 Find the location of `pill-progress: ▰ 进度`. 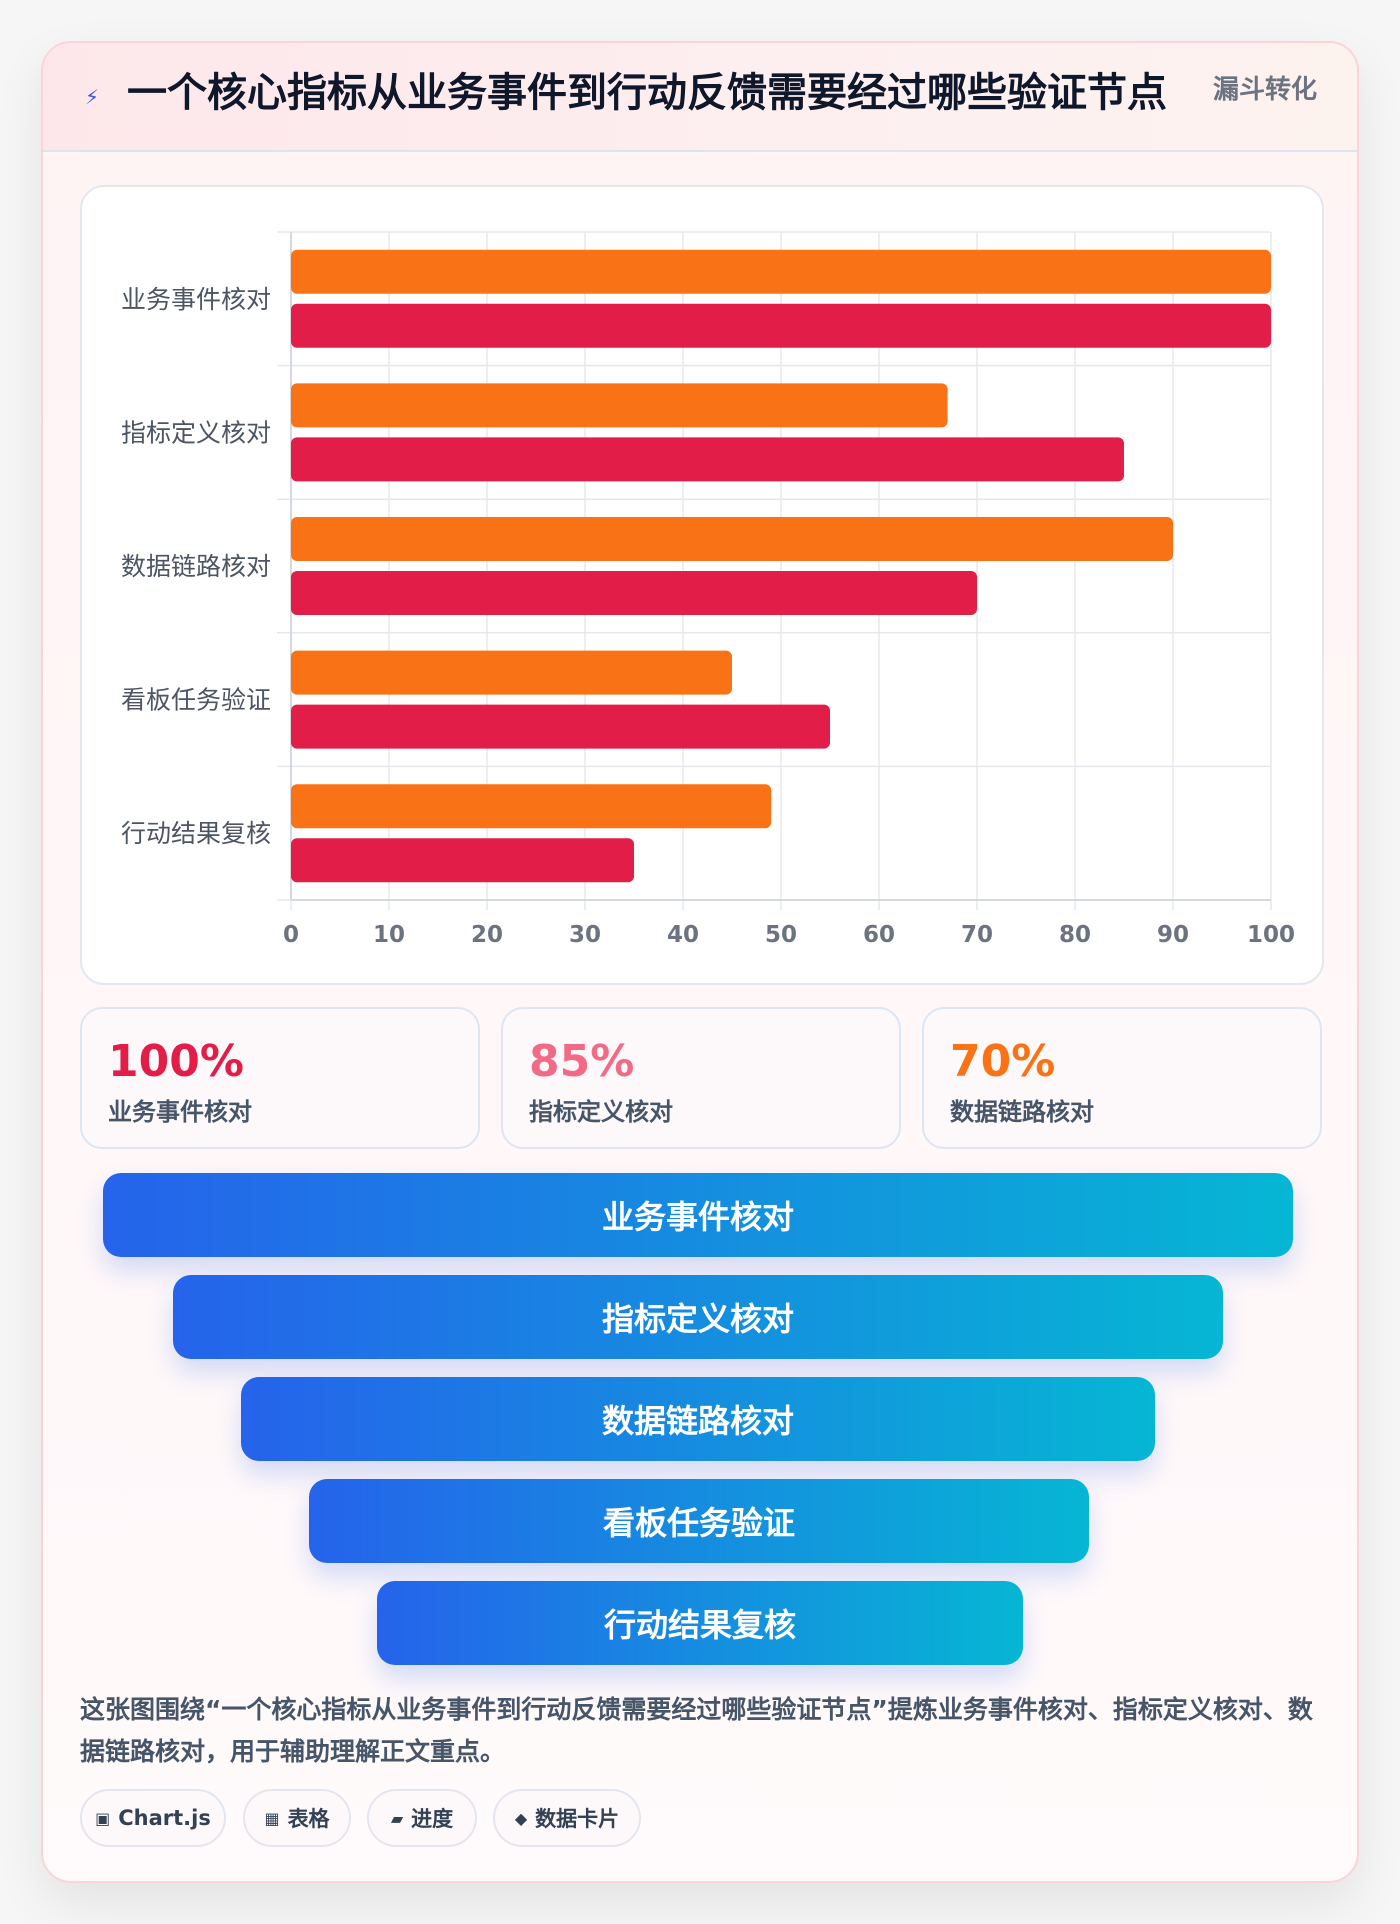

pill-progress: ▰ 进度 is located at coordinates (422, 1818).